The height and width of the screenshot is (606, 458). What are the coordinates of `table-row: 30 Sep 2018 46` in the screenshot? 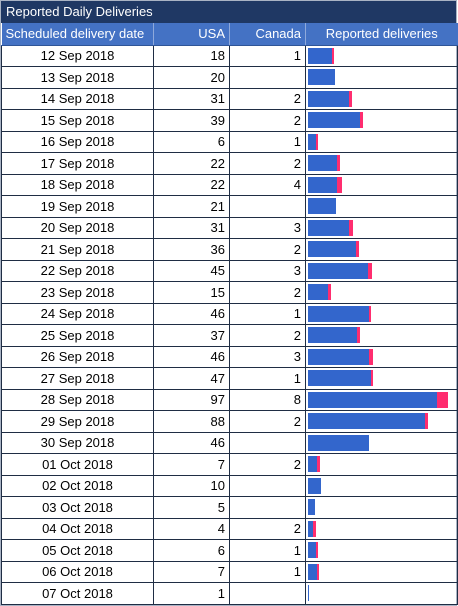 It's located at (229, 442).